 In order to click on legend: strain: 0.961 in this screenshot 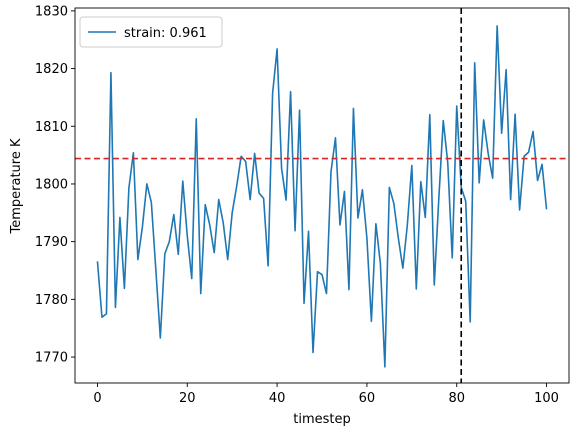, I will do `click(151, 32)`.